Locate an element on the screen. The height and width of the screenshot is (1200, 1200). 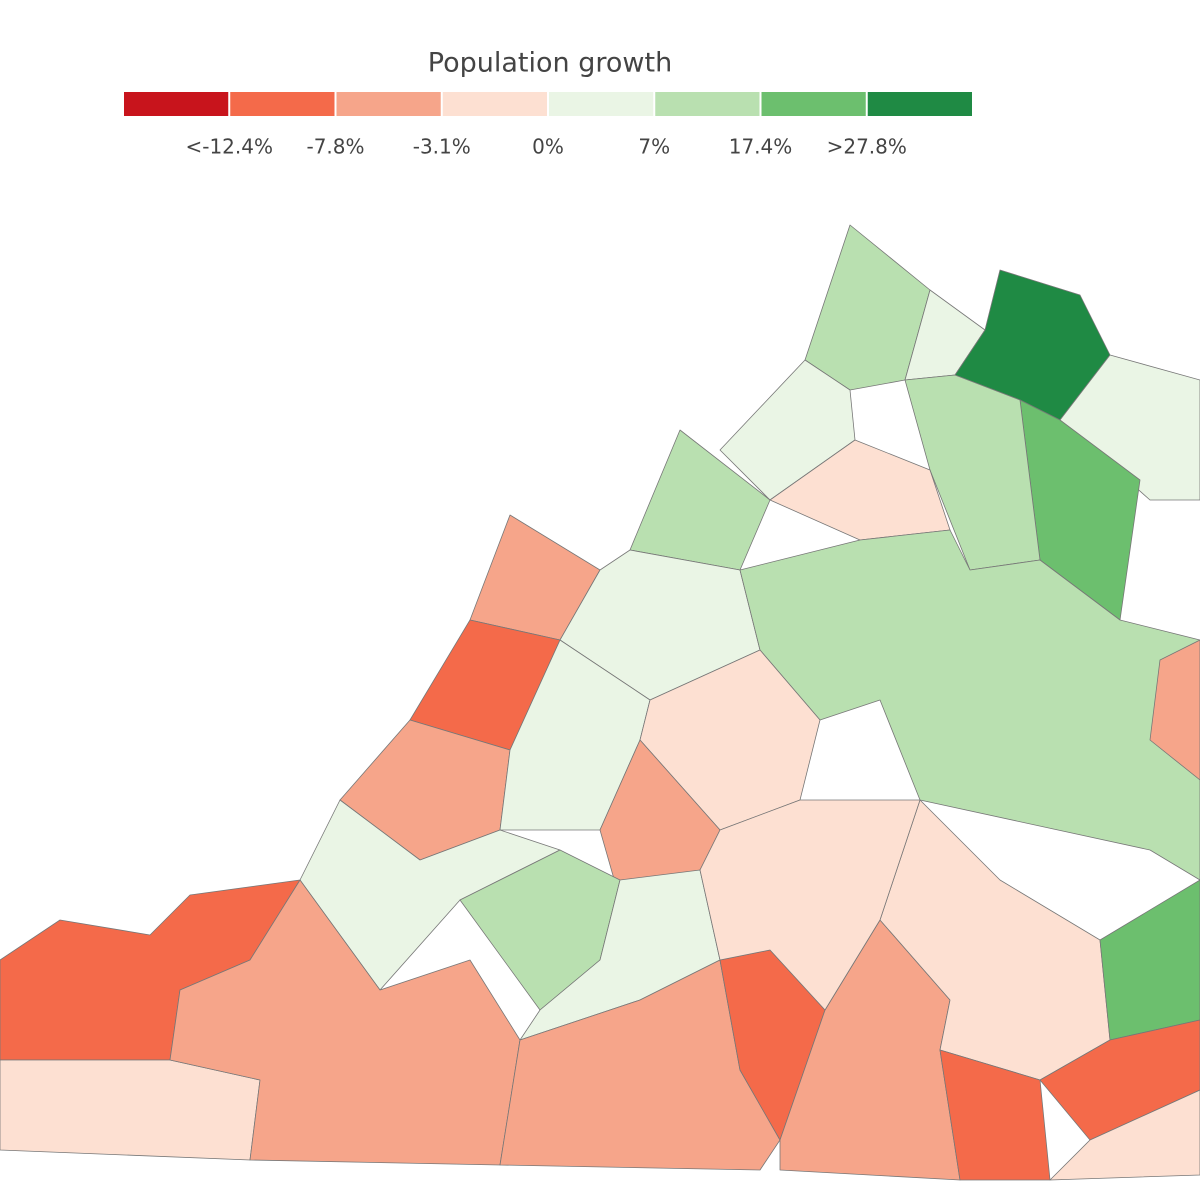
legend-title: Population growth is located at coordinates (550, 63).